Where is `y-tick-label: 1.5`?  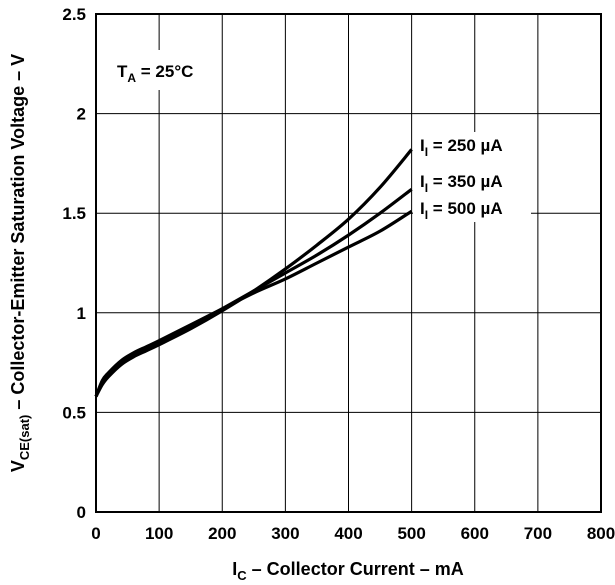 y-tick-label: 1.5 is located at coordinates (74, 213).